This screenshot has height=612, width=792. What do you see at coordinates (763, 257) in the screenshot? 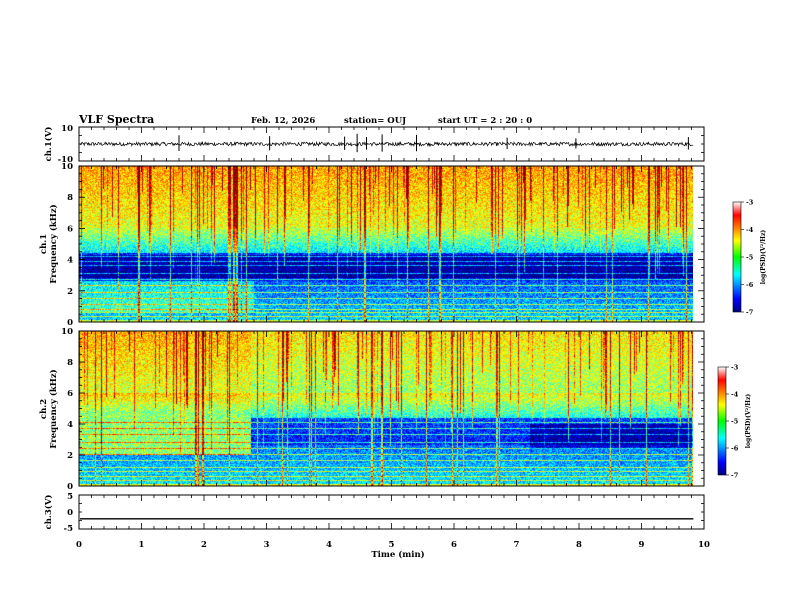
I see `ch1-colorbar-title: log(PSD)(V²/Hz)` at bounding box center [763, 257].